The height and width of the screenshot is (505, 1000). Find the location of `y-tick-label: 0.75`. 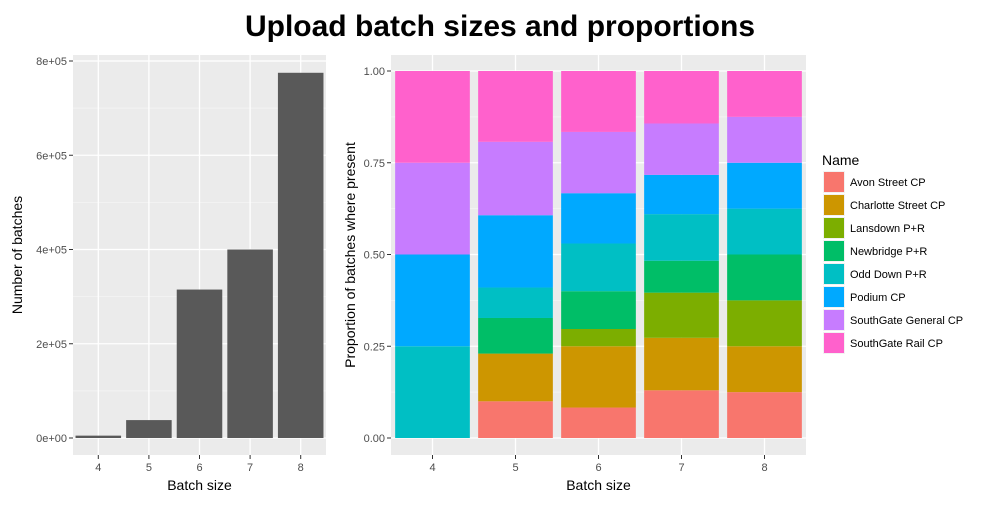

y-tick-label: 0.75 is located at coordinates (374, 164).